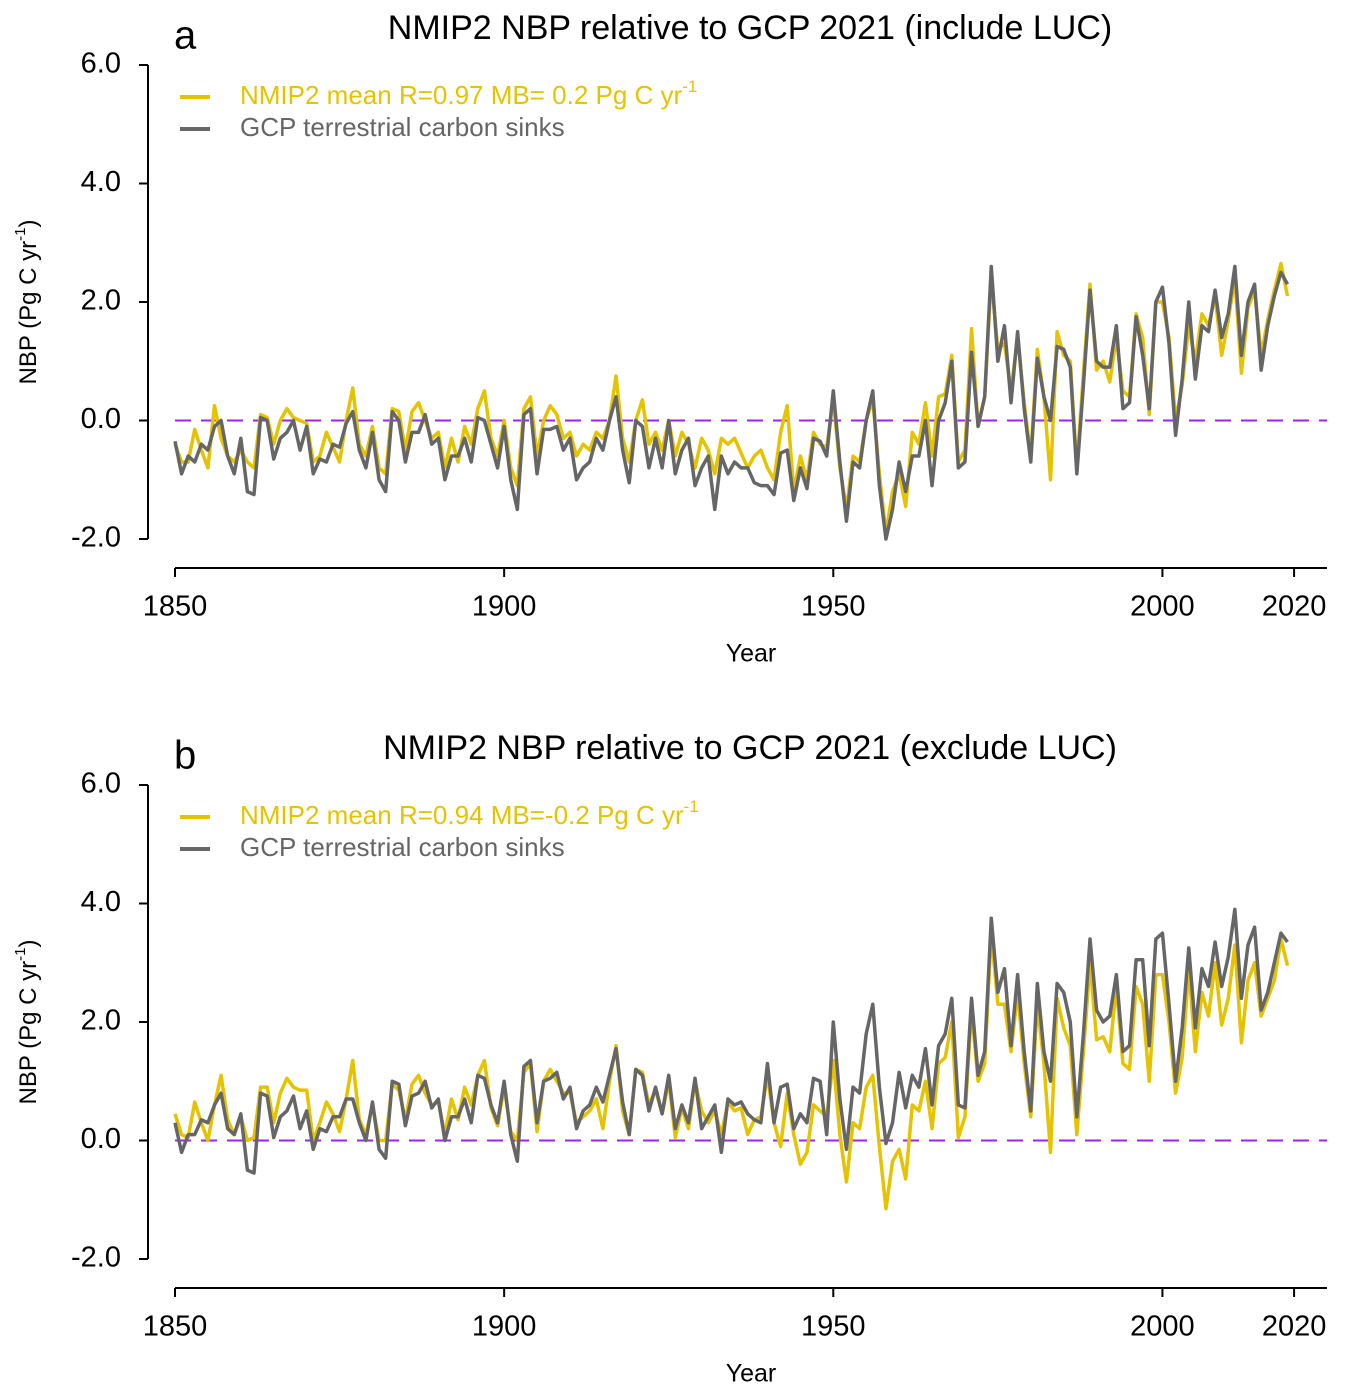 The width and height of the screenshot is (1353, 1389). I want to click on legend-label-text: NMIP2 mean R=0.94 MB=-0.2 Pg C yr, so click(462, 815).